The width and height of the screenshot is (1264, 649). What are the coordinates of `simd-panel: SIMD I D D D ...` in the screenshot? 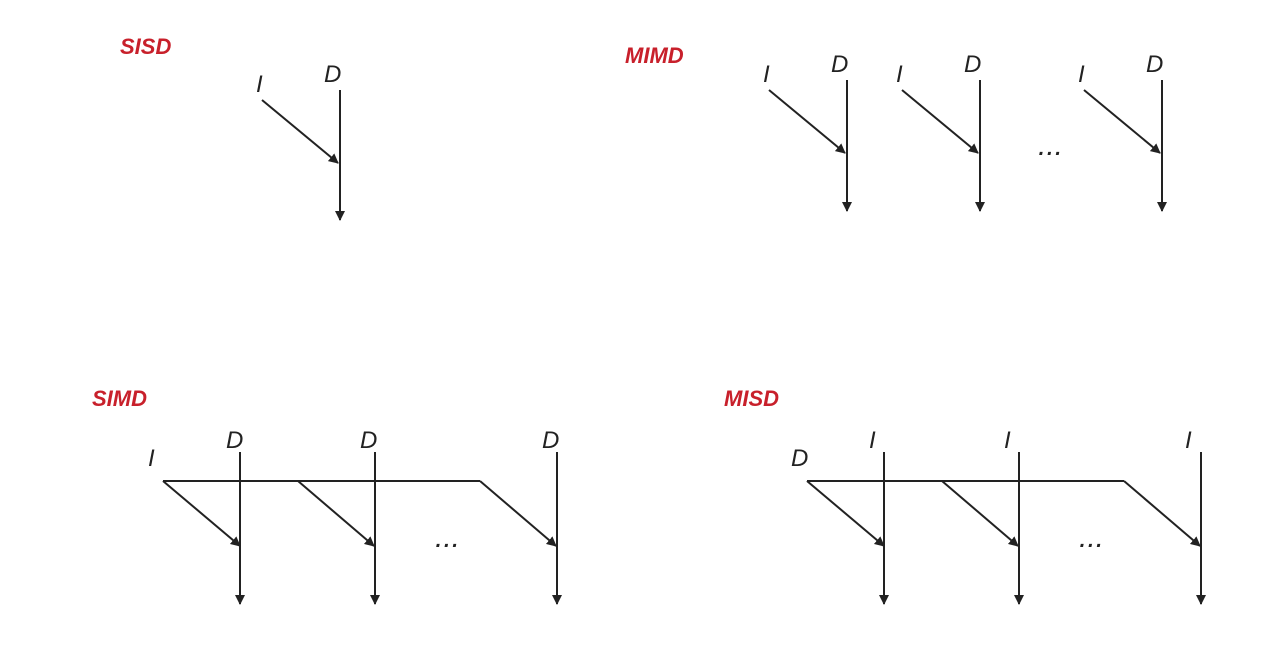 It's located at (327, 495).